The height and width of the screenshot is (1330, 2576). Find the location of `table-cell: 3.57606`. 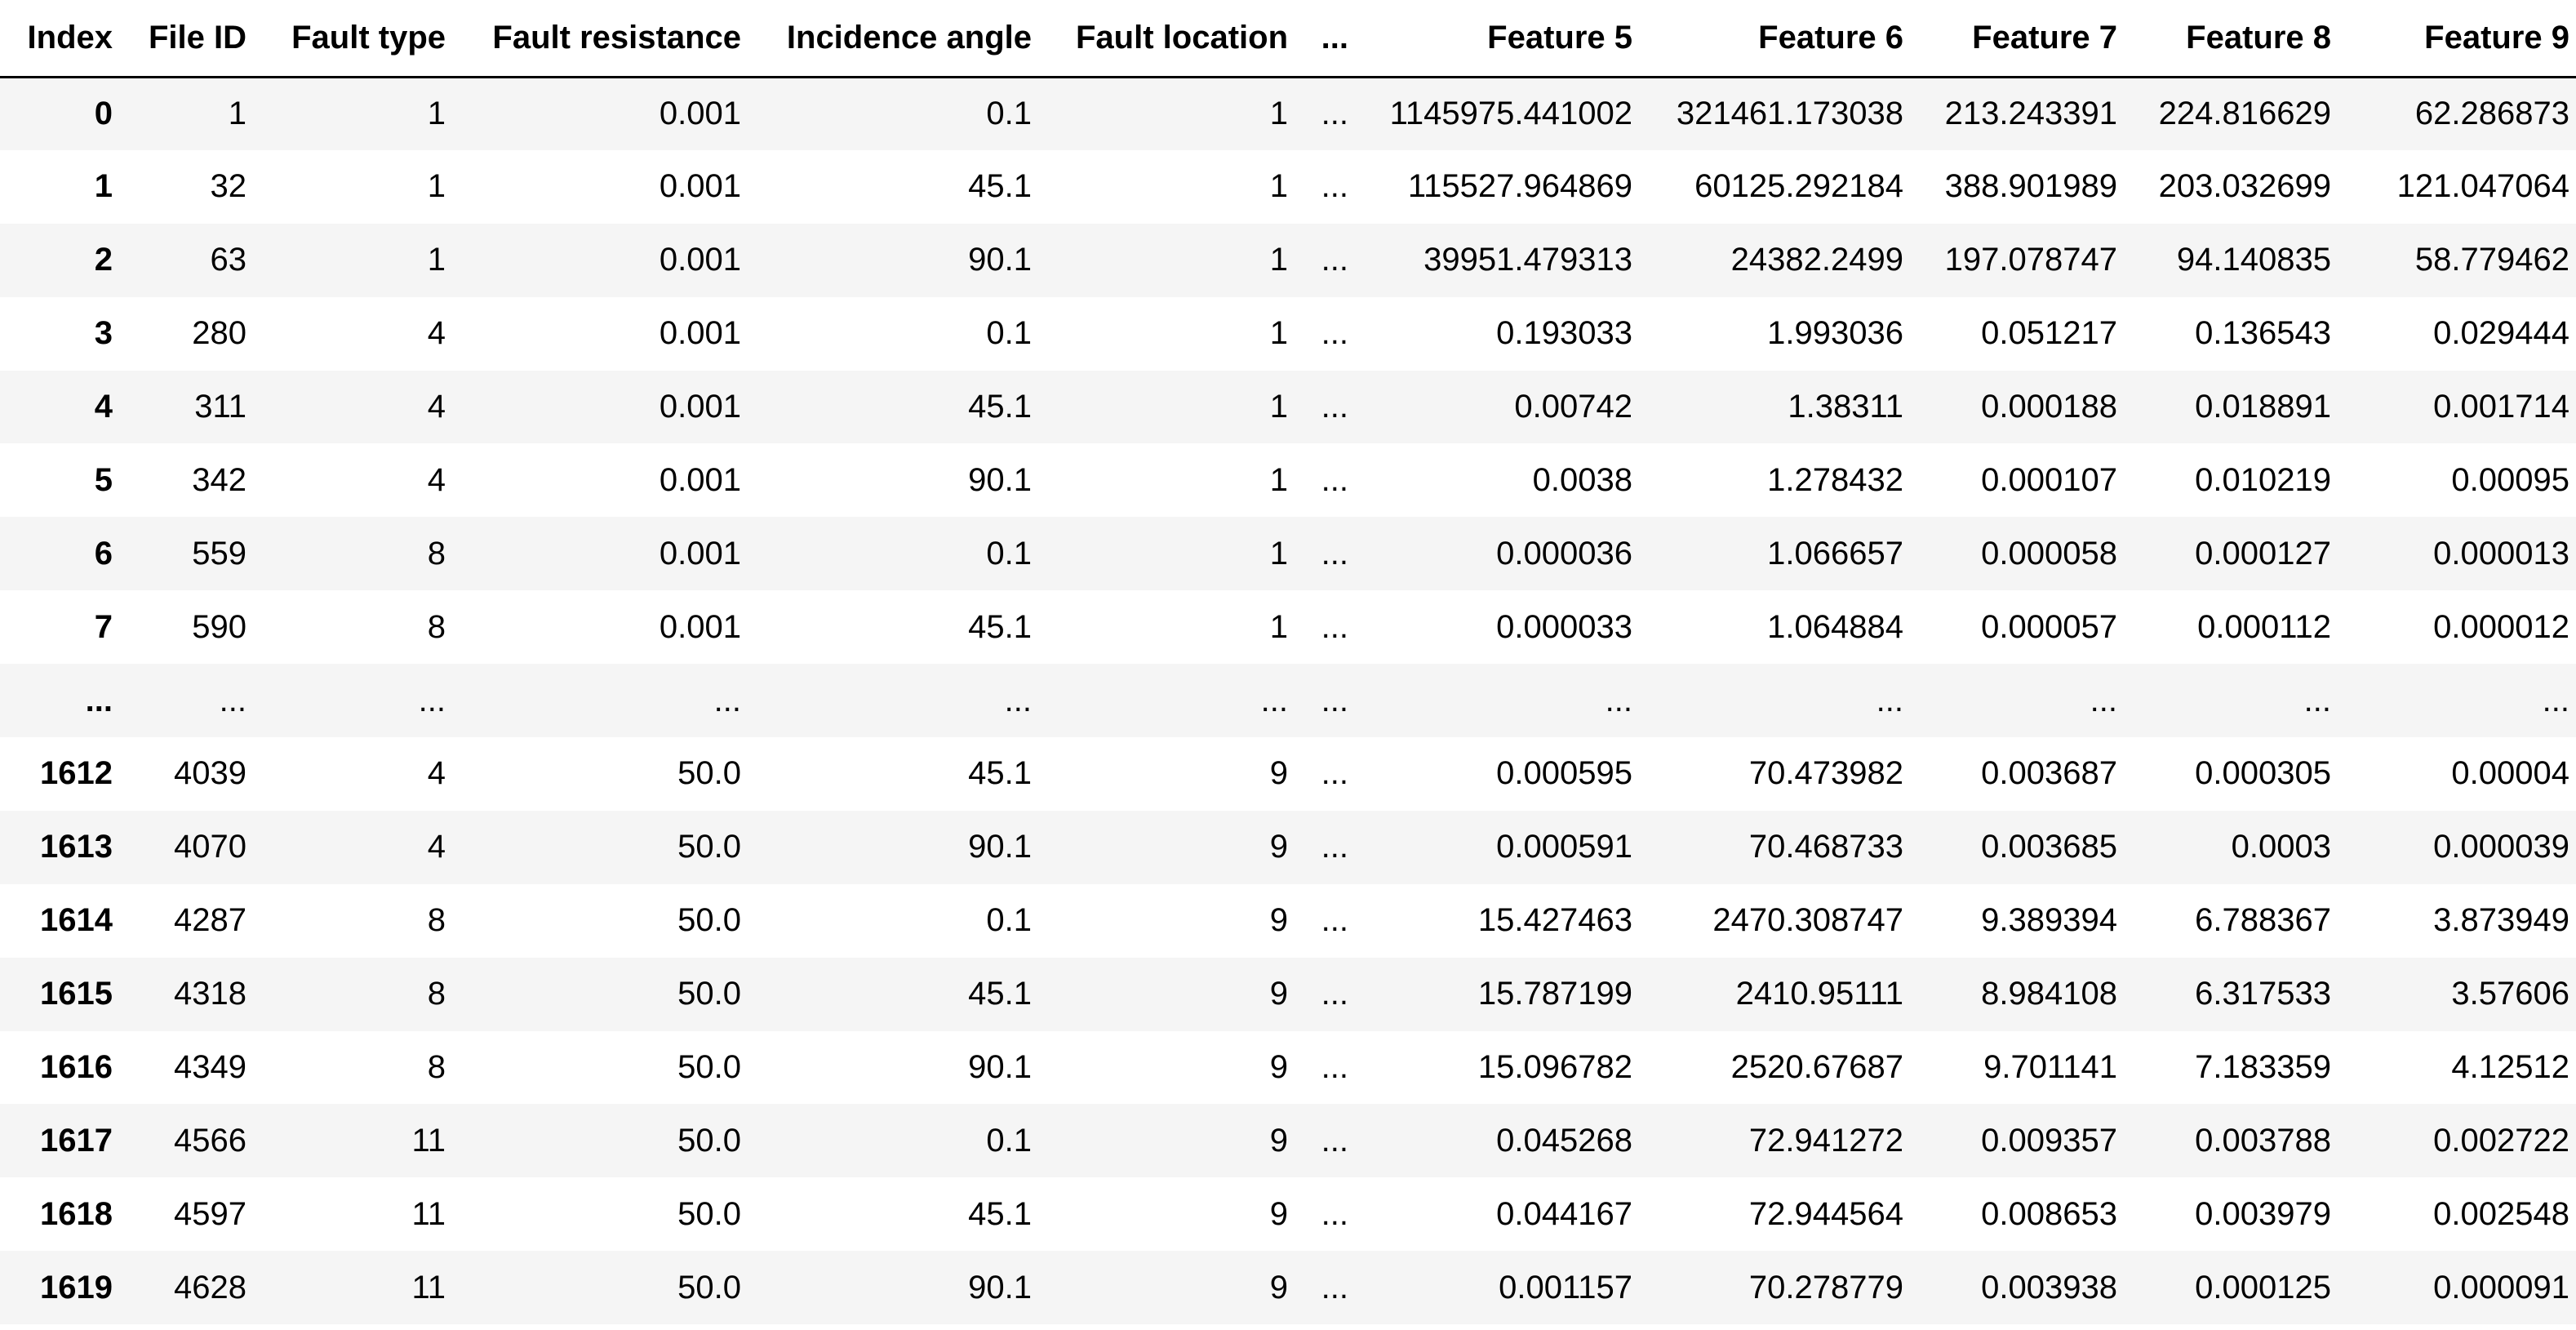

table-cell: 3.57606 is located at coordinates (2510, 994).